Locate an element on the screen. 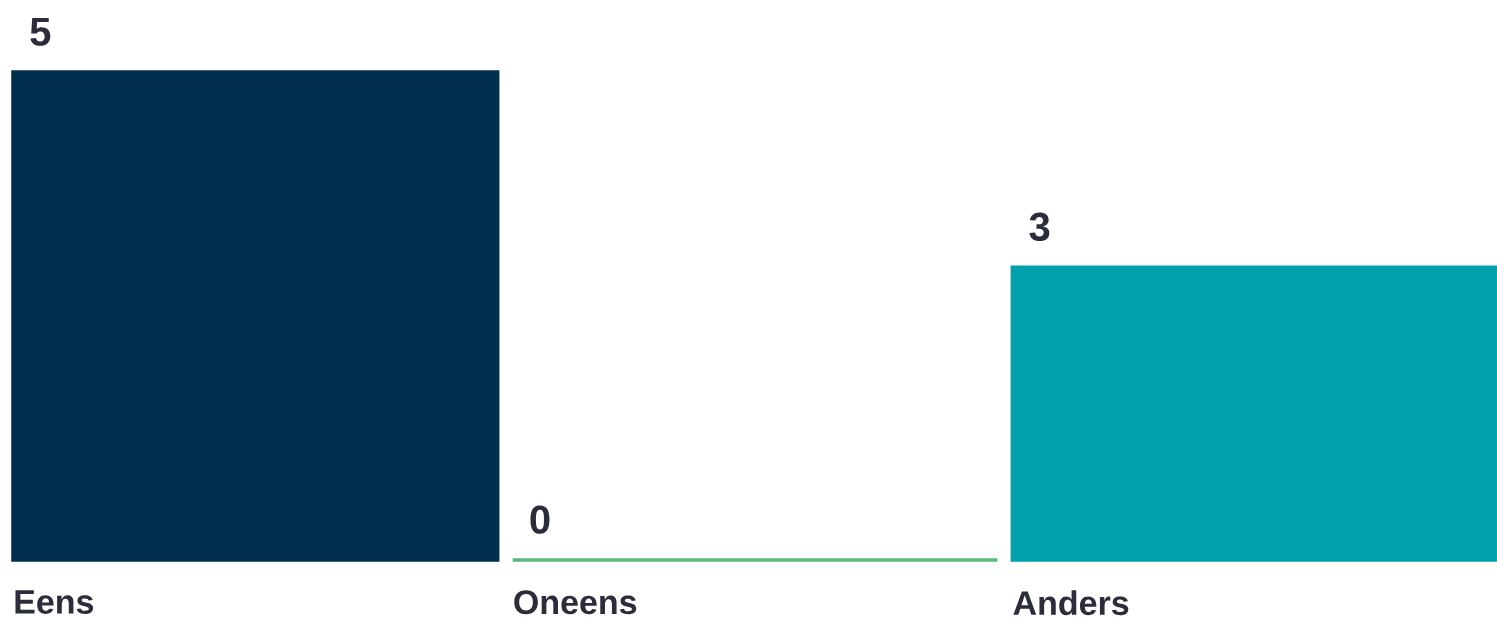 This screenshot has height=624, width=1497. x-tick-label: Oneens is located at coordinates (575, 602).